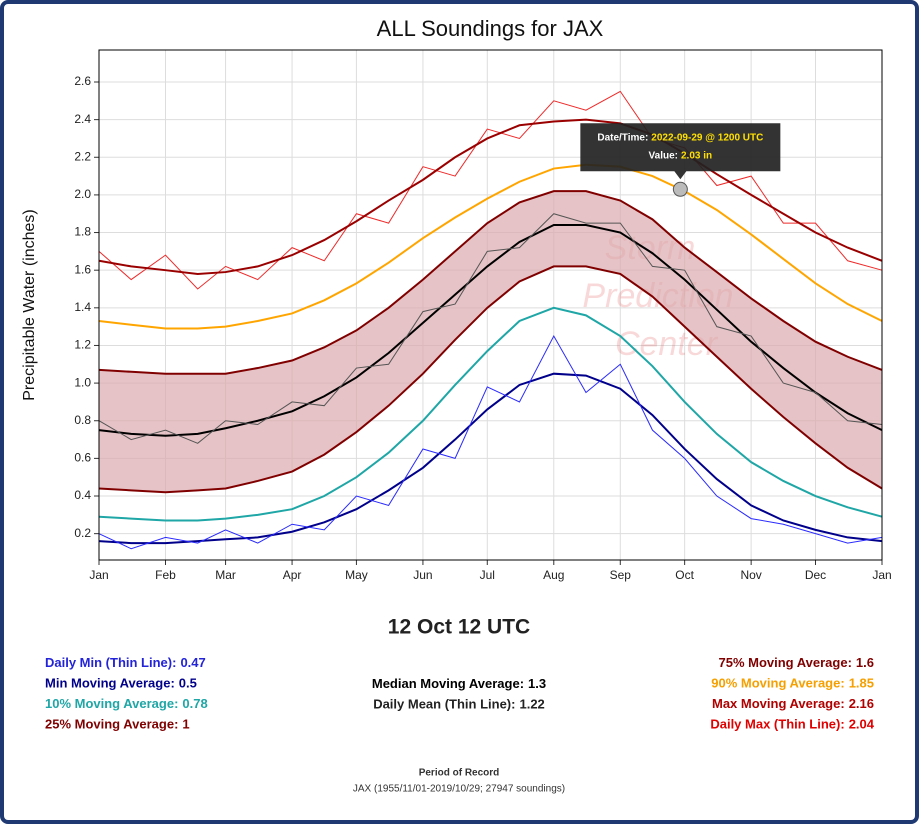 This screenshot has width=919, height=824. I want to click on stat: Max Moving Average: 2.16, so click(793, 703).